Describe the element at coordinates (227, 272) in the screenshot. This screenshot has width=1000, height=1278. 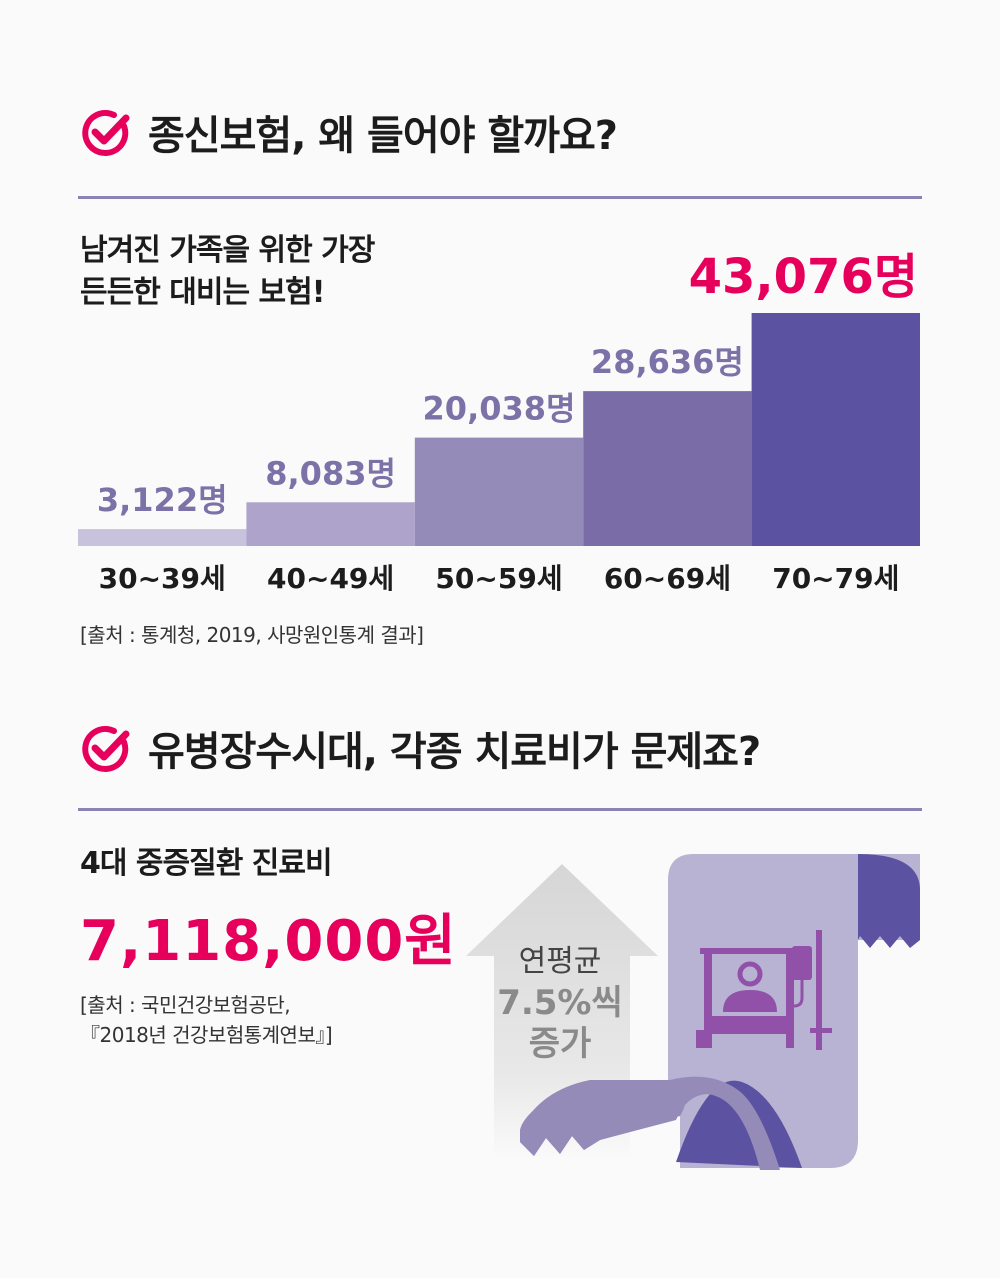
I see `section1-subtitle: 남겨진 가족을 위한 가장 든든한 대비는 보험!` at that location.